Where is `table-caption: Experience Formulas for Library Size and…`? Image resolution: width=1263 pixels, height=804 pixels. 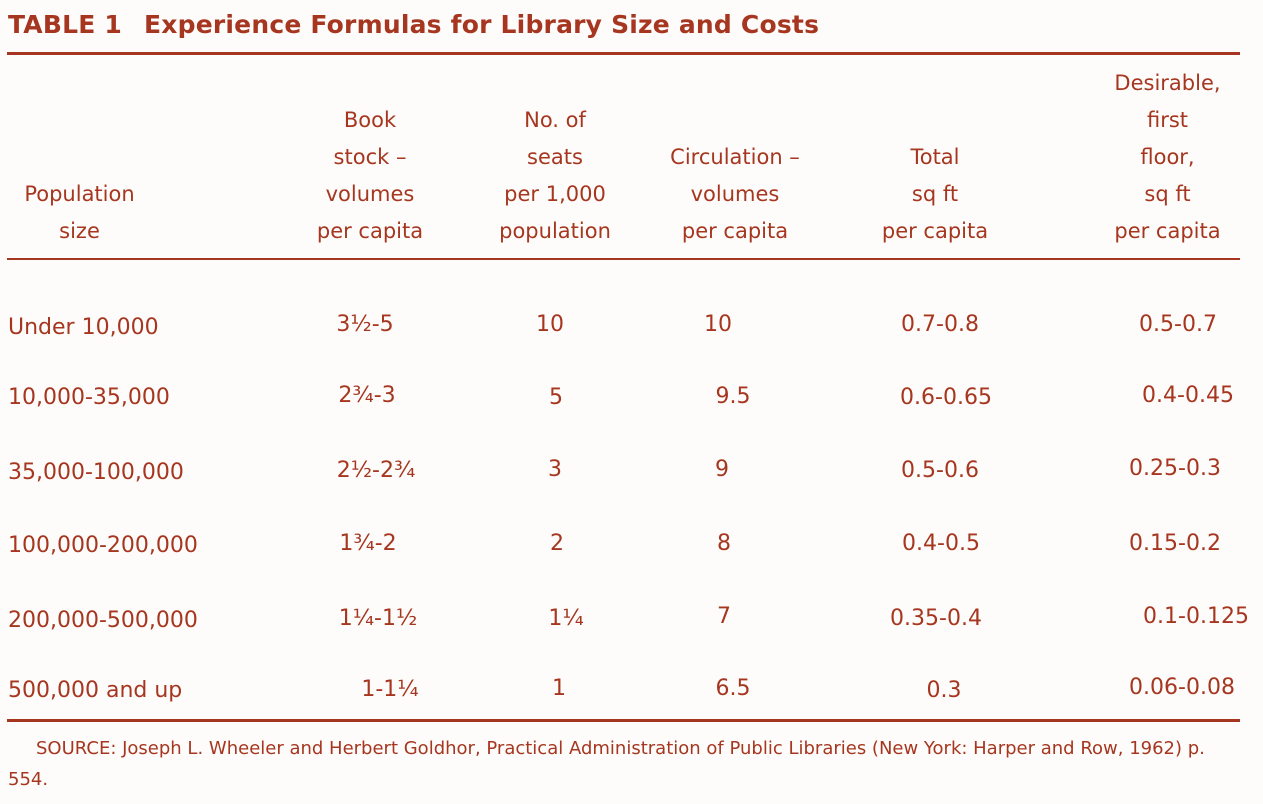 table-caption: Experience Formulas for Library Size and… is located at coordinates (482, 24).